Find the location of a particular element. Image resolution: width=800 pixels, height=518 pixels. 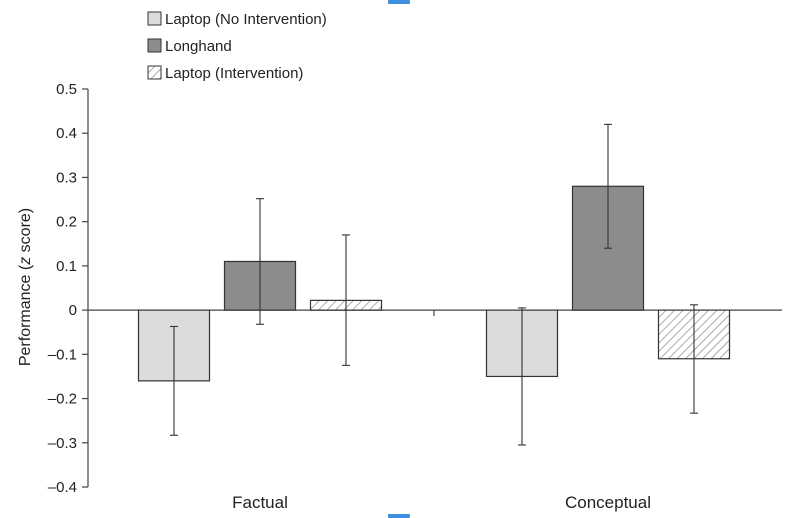

y-tick-label: 0.4 is located at coordinates (66, 133).